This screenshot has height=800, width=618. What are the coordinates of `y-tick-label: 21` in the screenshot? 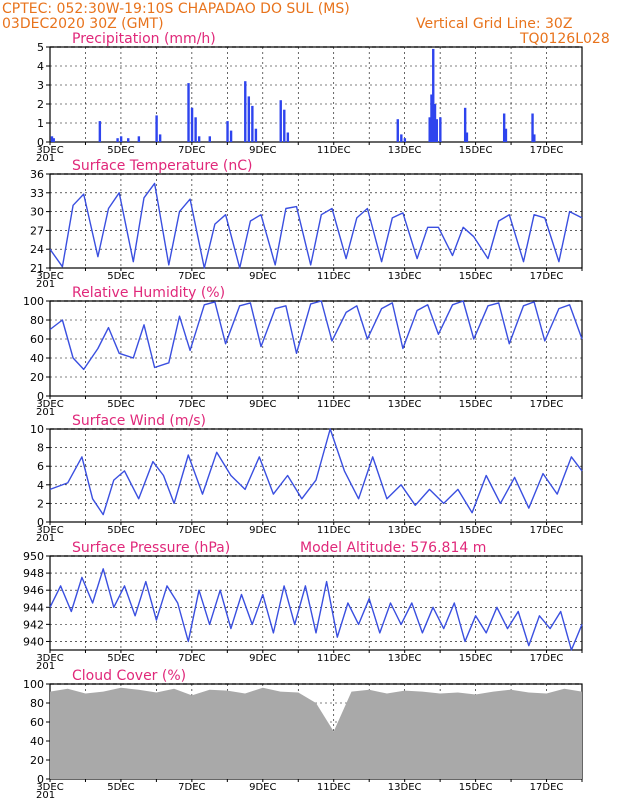 It's located at (37, 268).